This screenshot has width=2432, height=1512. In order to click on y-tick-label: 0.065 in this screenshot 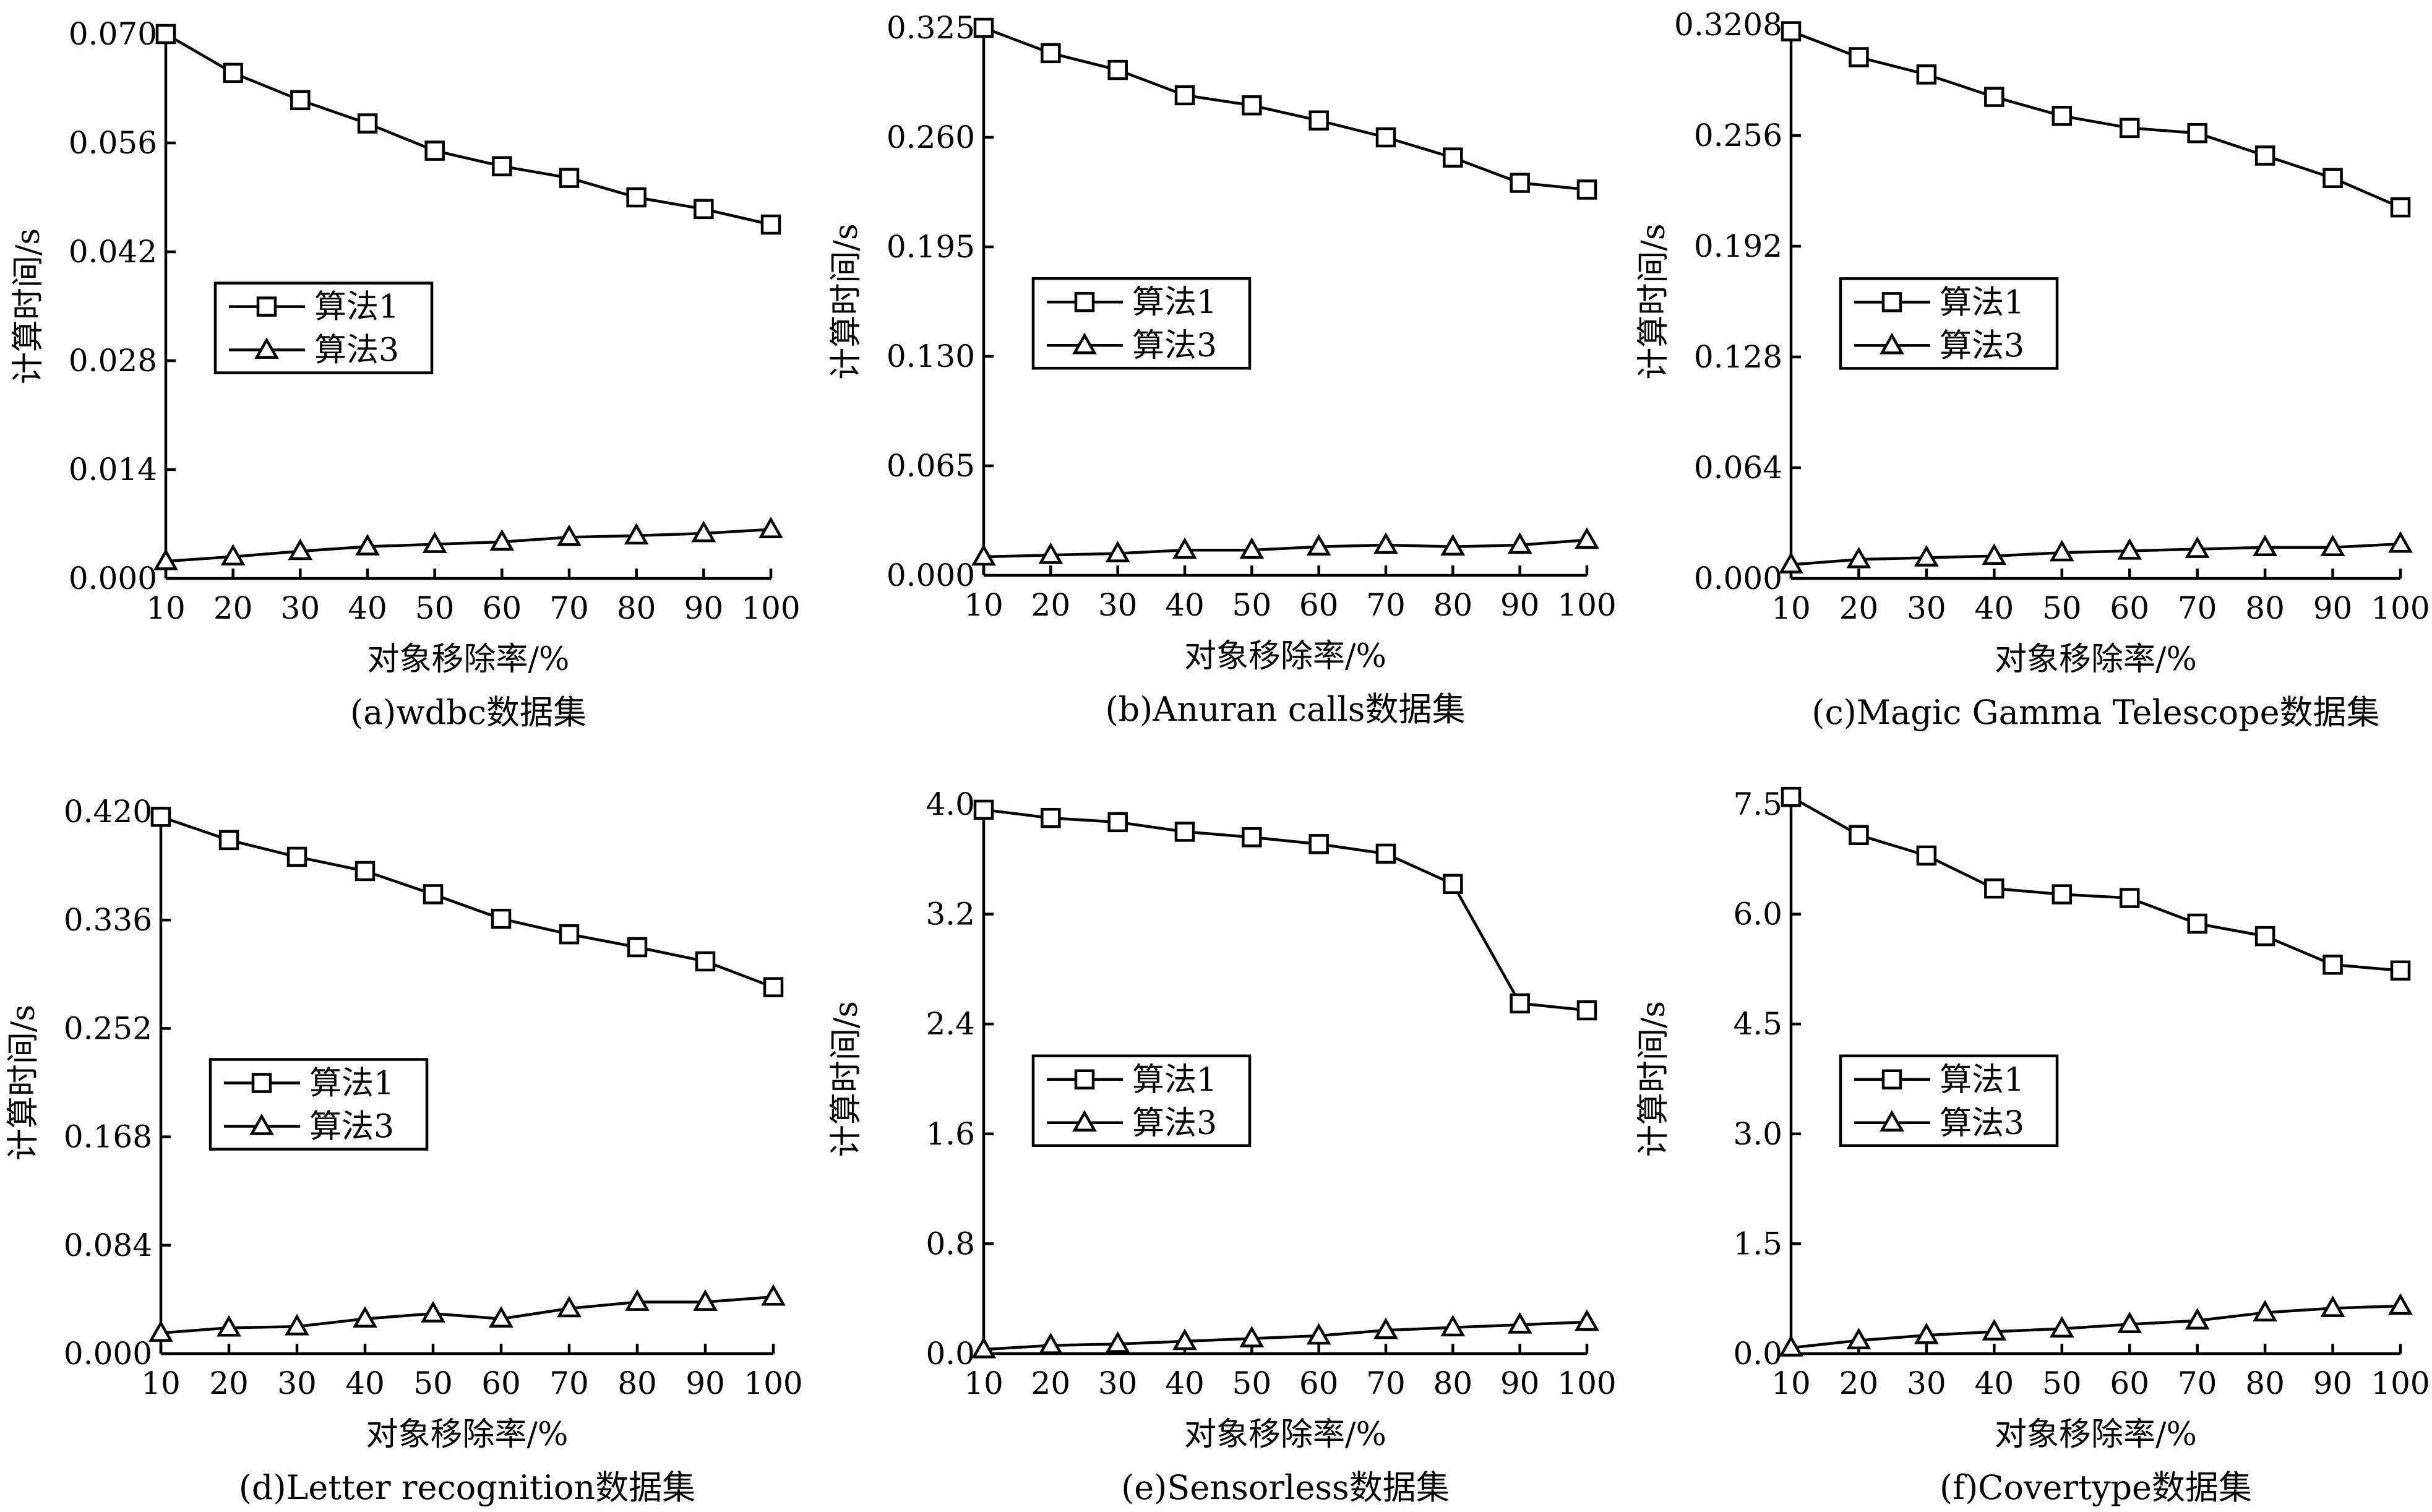, I will do `click(931, 466)`.